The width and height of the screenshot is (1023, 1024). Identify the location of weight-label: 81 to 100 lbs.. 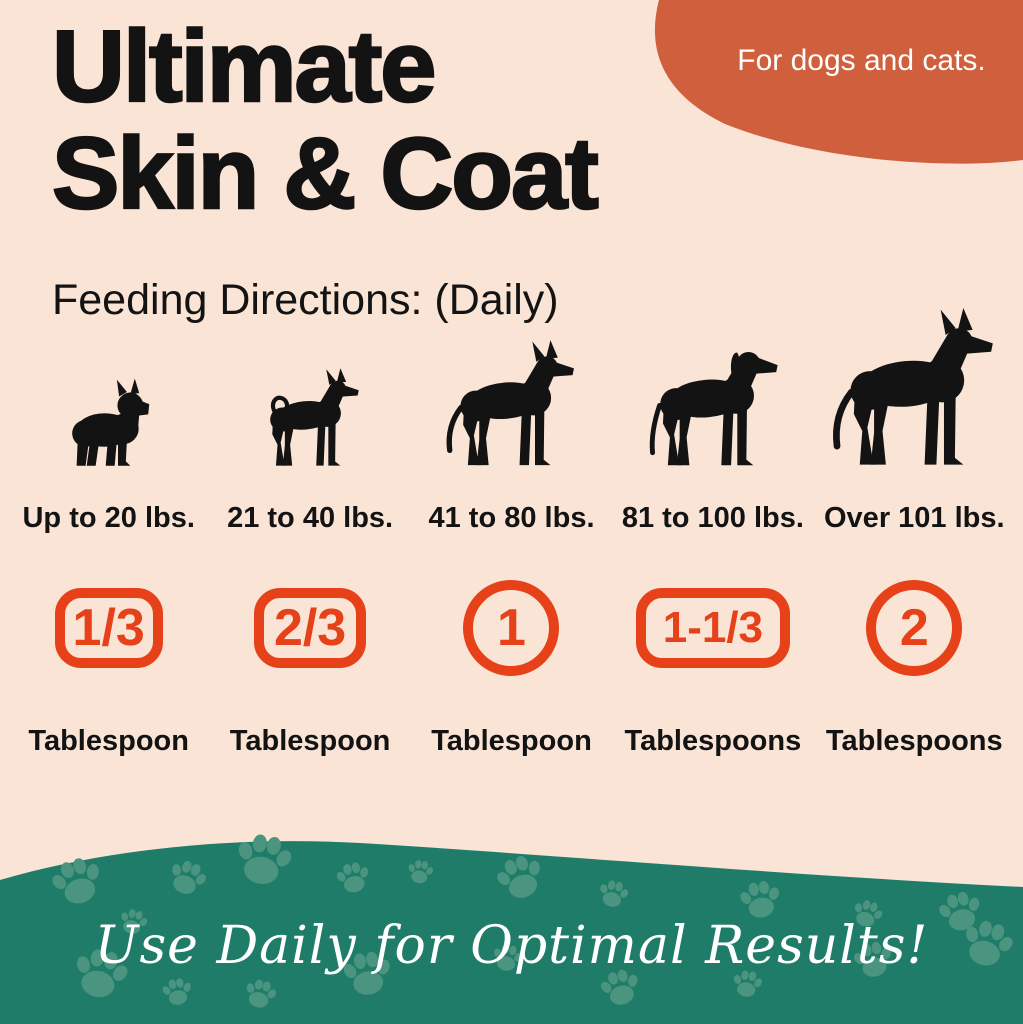
(712, 518).